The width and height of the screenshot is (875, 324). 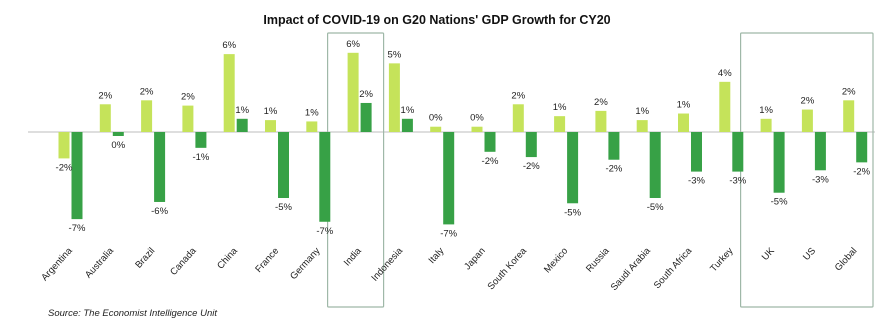 What do you see at coordinates (560, 124) in the screenshot?
I see `bar-mexico-series1` at bounding box center [560, 124].